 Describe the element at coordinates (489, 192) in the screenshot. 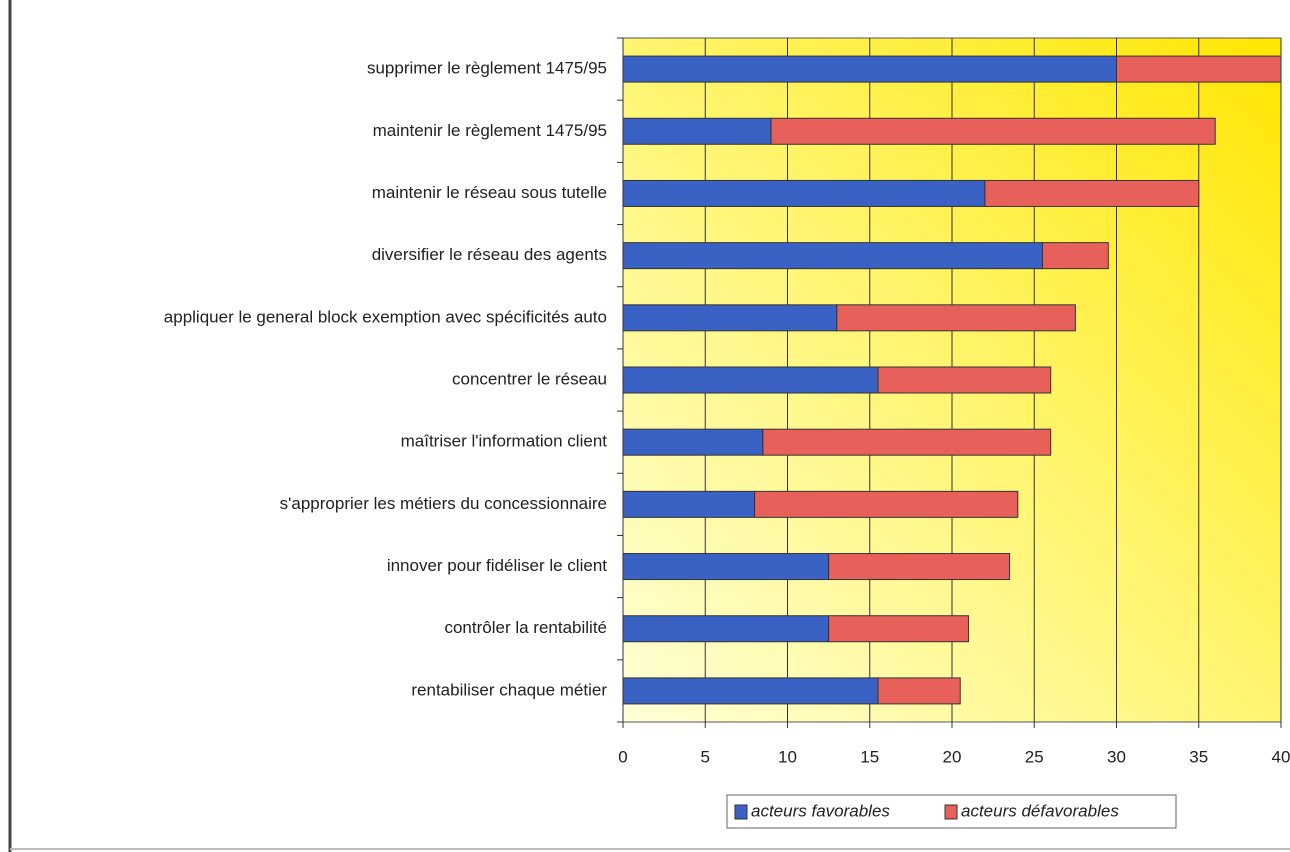

I see `y-tick-label: maintenir le réseau sous tutelle` at that location.